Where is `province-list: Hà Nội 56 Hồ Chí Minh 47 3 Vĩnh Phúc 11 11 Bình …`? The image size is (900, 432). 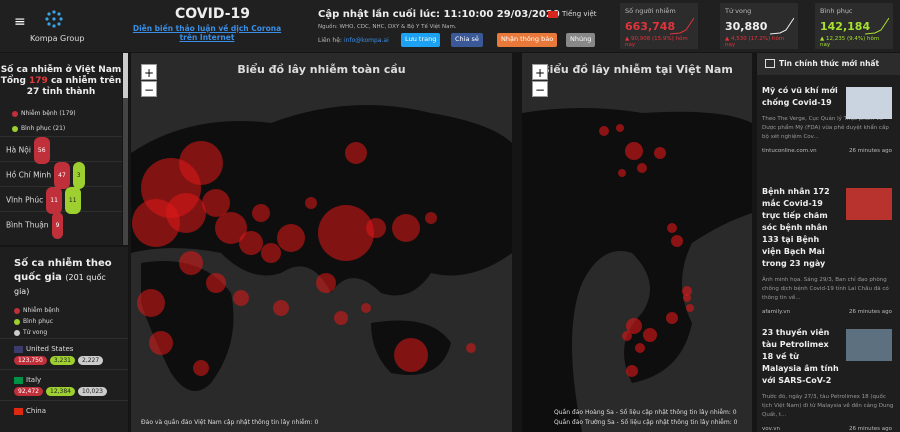 province-list: Hà Nội 56 Hồ Chí Minh 47 3 Vĩnh Phúc 11 11 Bình … is located at coordinates (61, 187).